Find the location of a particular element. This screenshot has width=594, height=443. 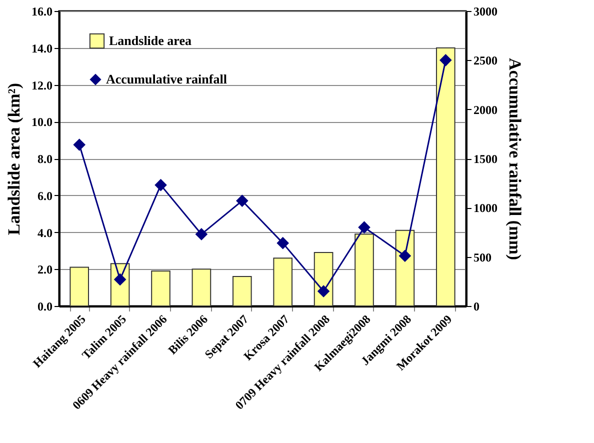

y-tick-label: 12.0 is located at coordinates (42, 85).